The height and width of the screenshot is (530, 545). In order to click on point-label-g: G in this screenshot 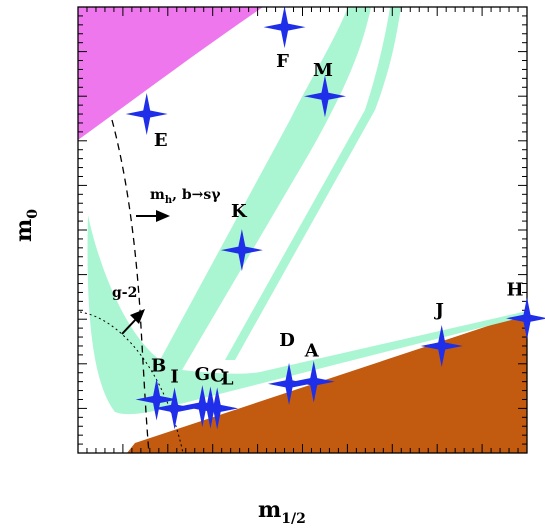, I will do `click(202, 374)`.